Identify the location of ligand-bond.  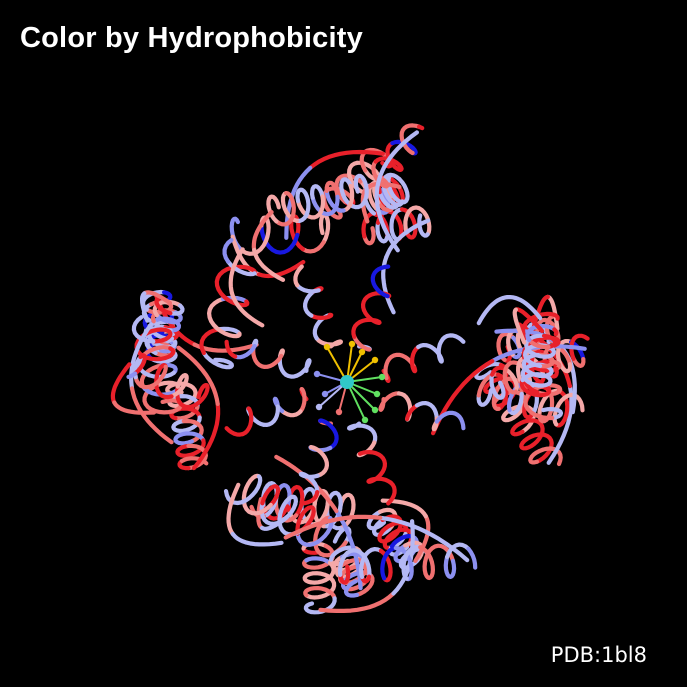
(356, 401).